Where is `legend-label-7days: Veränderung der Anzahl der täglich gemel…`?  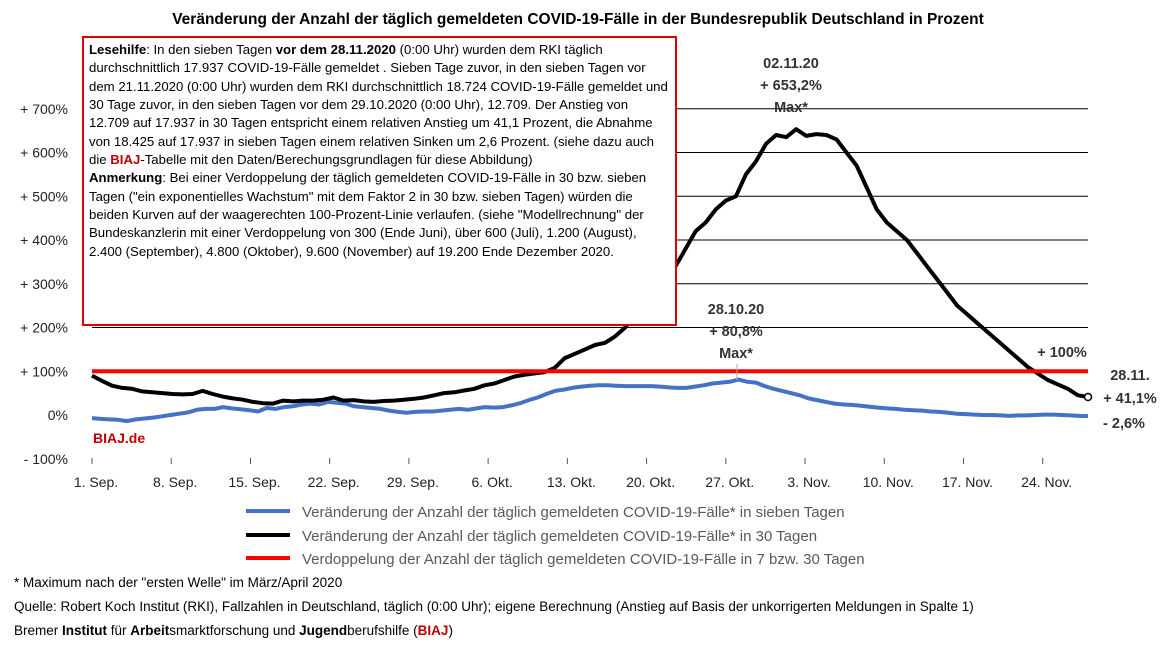 legend-label-7days: Veränderung der Anzahl der täglich gemel… is located at coordinates (573, 512).